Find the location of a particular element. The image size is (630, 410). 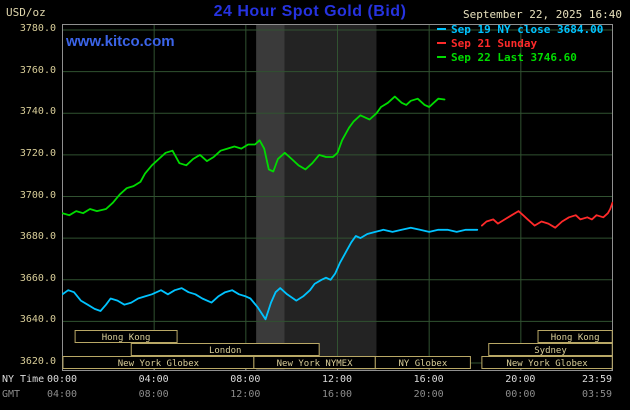

gmt-tick-label: 08:00 is located at coordinates (153, 394).